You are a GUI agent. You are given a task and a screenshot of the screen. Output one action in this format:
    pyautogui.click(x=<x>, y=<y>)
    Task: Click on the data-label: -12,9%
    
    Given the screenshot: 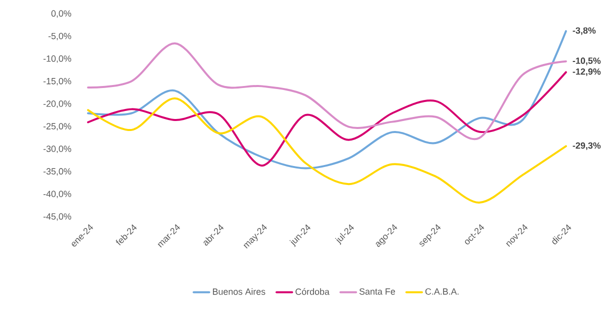 What is the action you would take?
    pyautogui.click(x=586, y=72)
    